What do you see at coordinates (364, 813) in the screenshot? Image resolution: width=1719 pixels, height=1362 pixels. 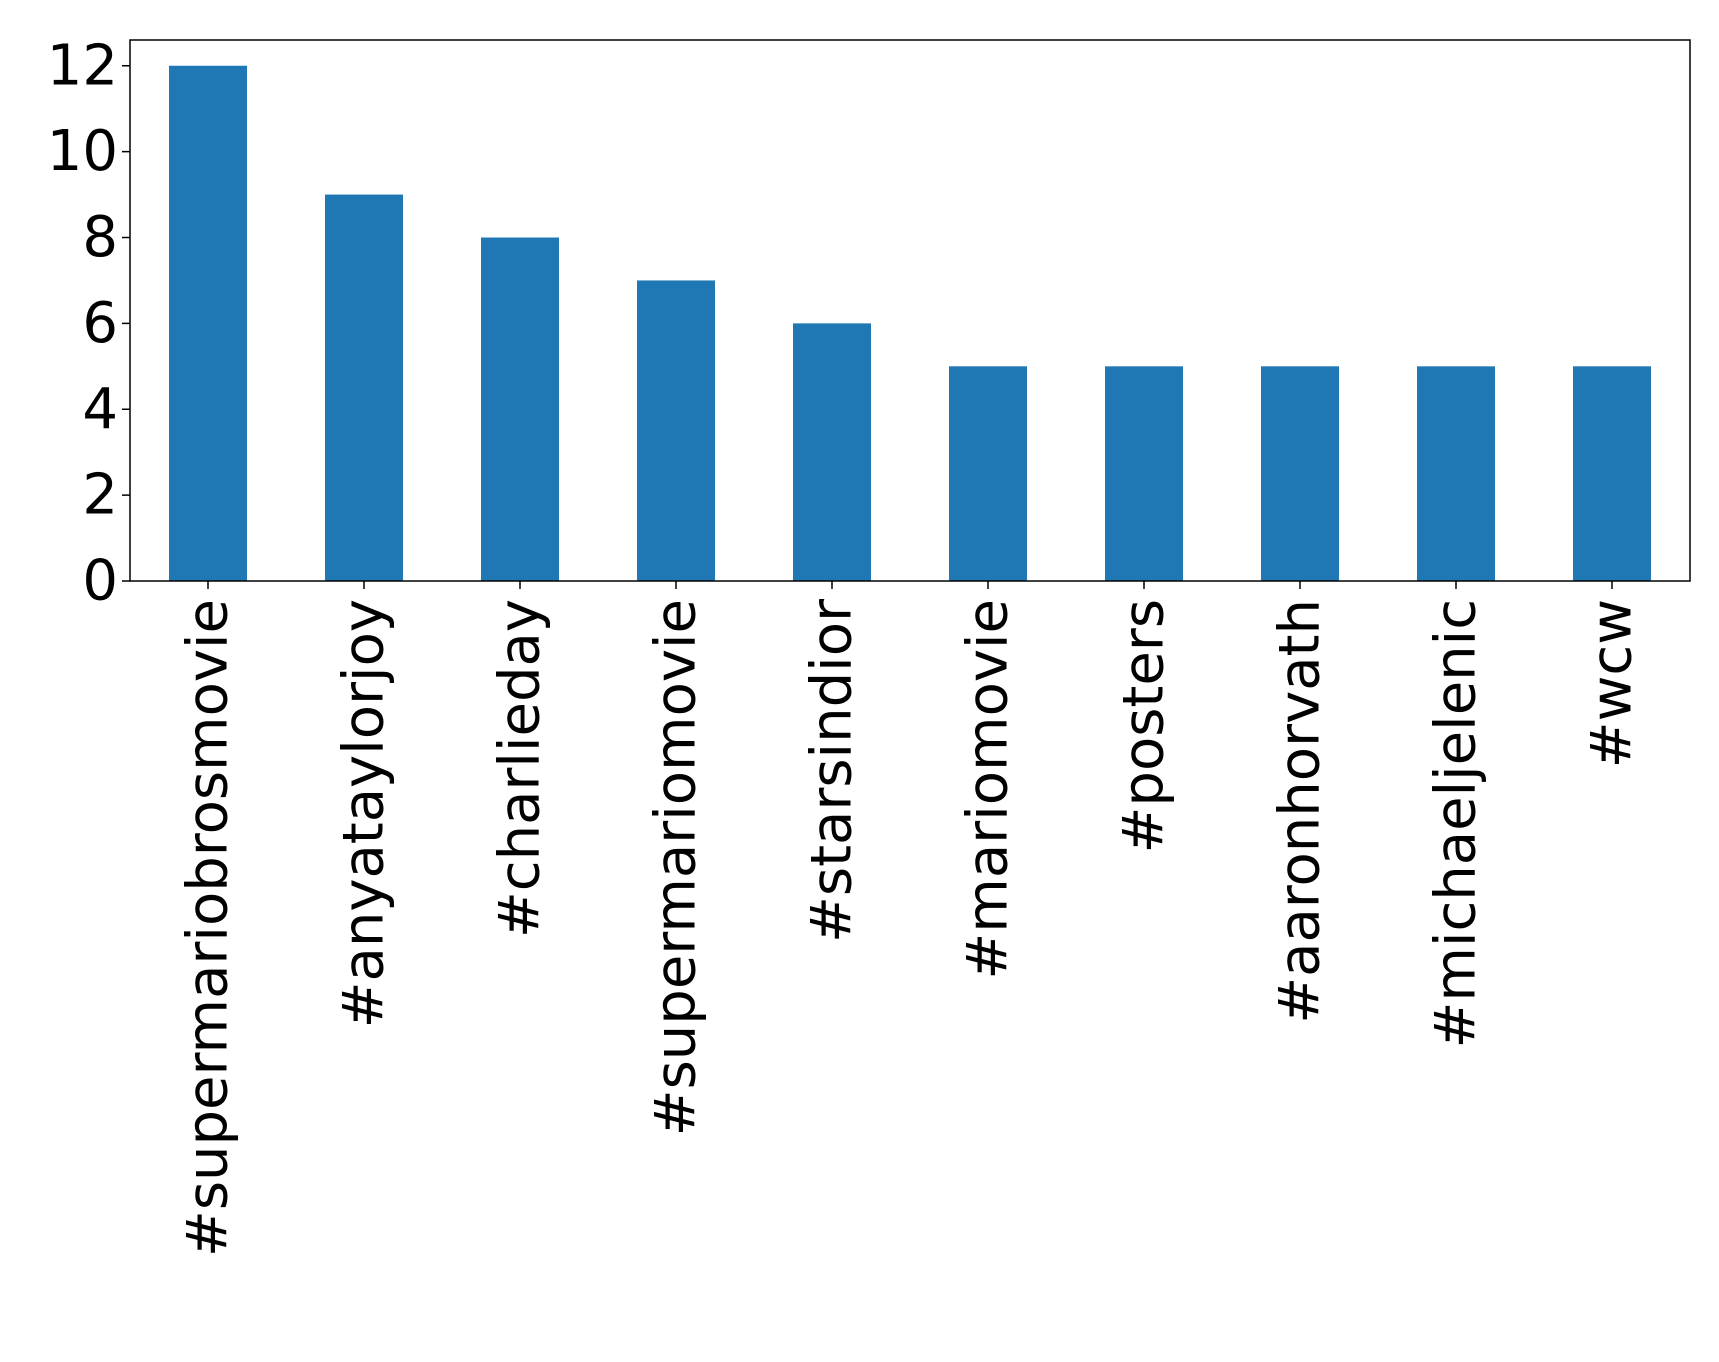 I see `x-tick-label: #anyataylorjoy` at bounding box center [364, 813].